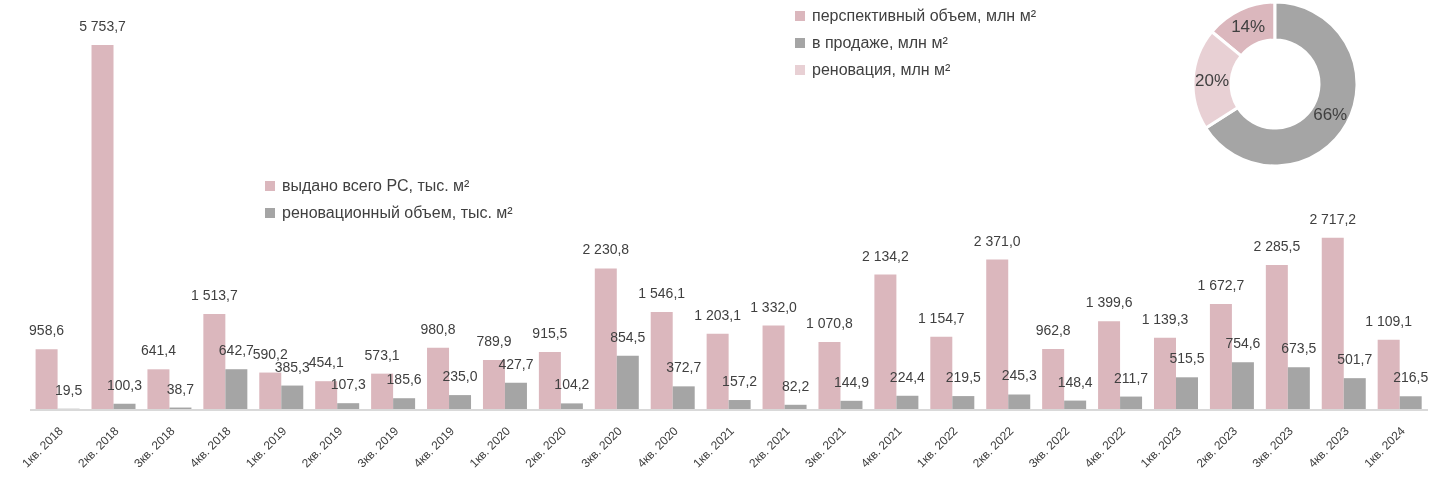 Image resolution: width=1436 pixels, height=477 pixels. I want to click on data-label: 372,7, so click(684, 367).